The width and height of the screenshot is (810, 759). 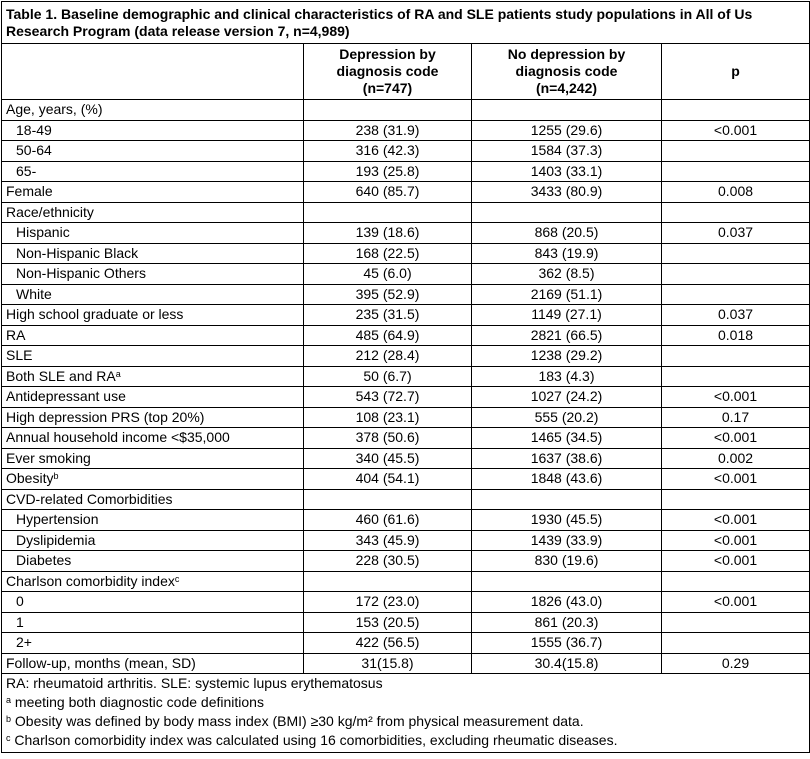 What do you see at coordinates (9, 700) in the screenshot?
I see `footnote-mark: a` at bounding box center [9, 700].